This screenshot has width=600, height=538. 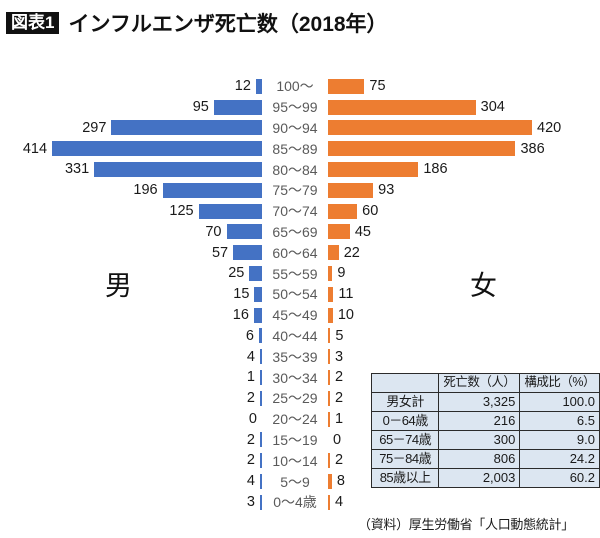 What do you see at coordinates (405, 421) in the screenshot?
I see `table-cell-age-group: 0－64歳` at bounding box center [405, 421].